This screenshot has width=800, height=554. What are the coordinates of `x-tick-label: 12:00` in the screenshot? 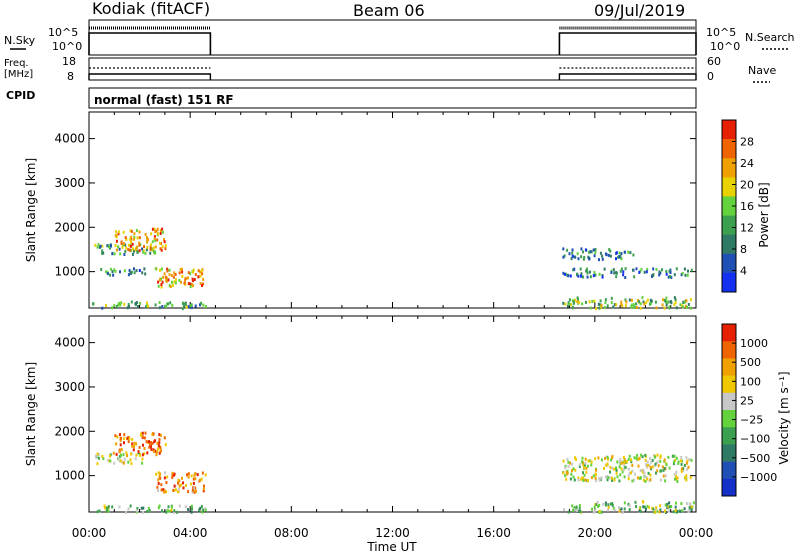 It's located at (392, 533).